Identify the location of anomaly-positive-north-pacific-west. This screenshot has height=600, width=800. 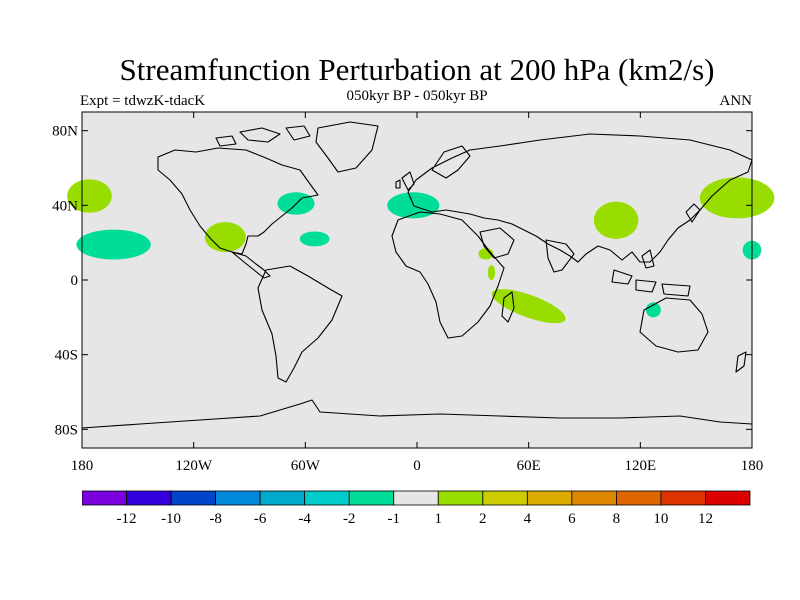
(737, 198).